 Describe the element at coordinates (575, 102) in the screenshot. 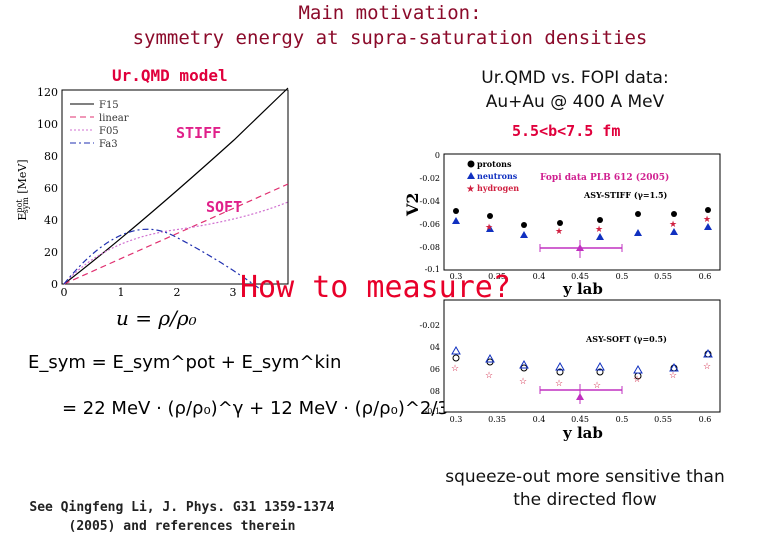

I see `right-heading-2: Au+Au @ 400 A MeV` at that location.